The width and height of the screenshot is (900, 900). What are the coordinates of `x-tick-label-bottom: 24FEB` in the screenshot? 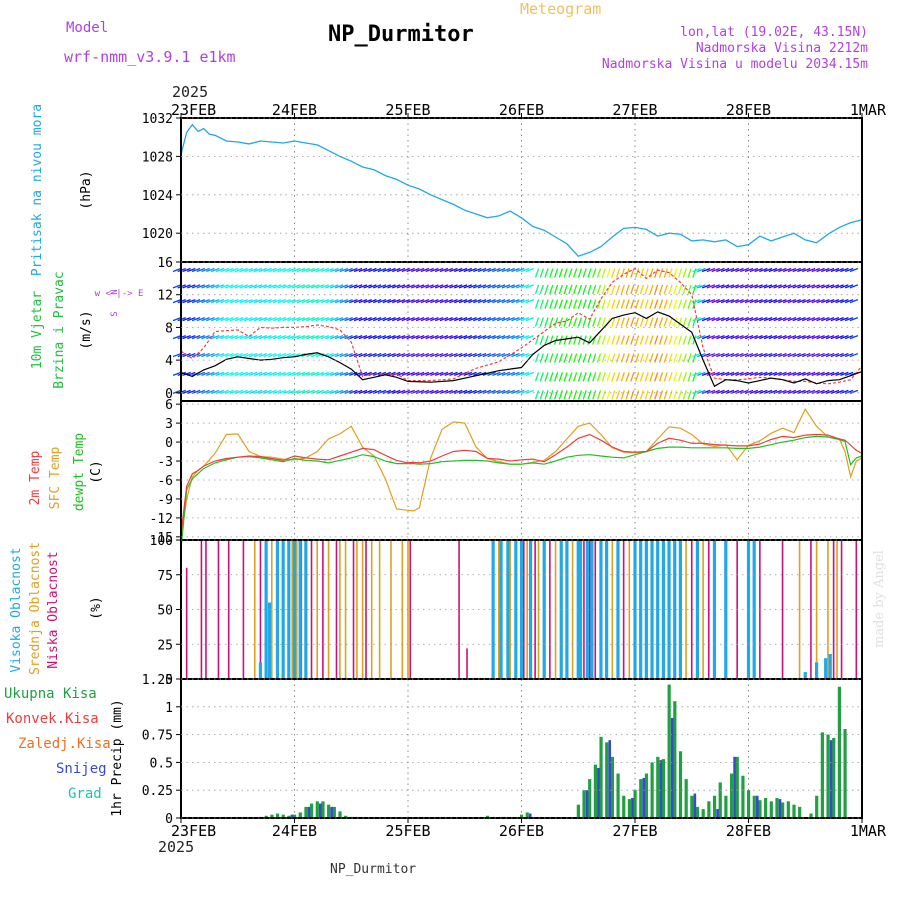 It's located at (294, 831).